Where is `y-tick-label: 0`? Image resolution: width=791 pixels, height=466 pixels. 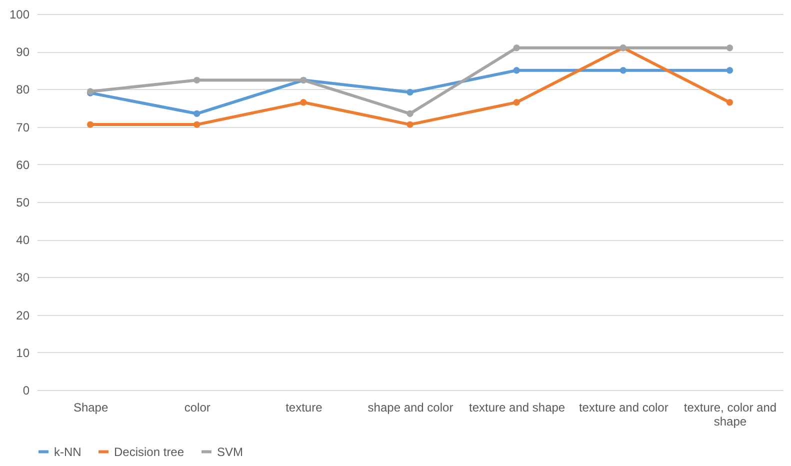 y-tick-label: 0 is located at coordinates (26, 391).